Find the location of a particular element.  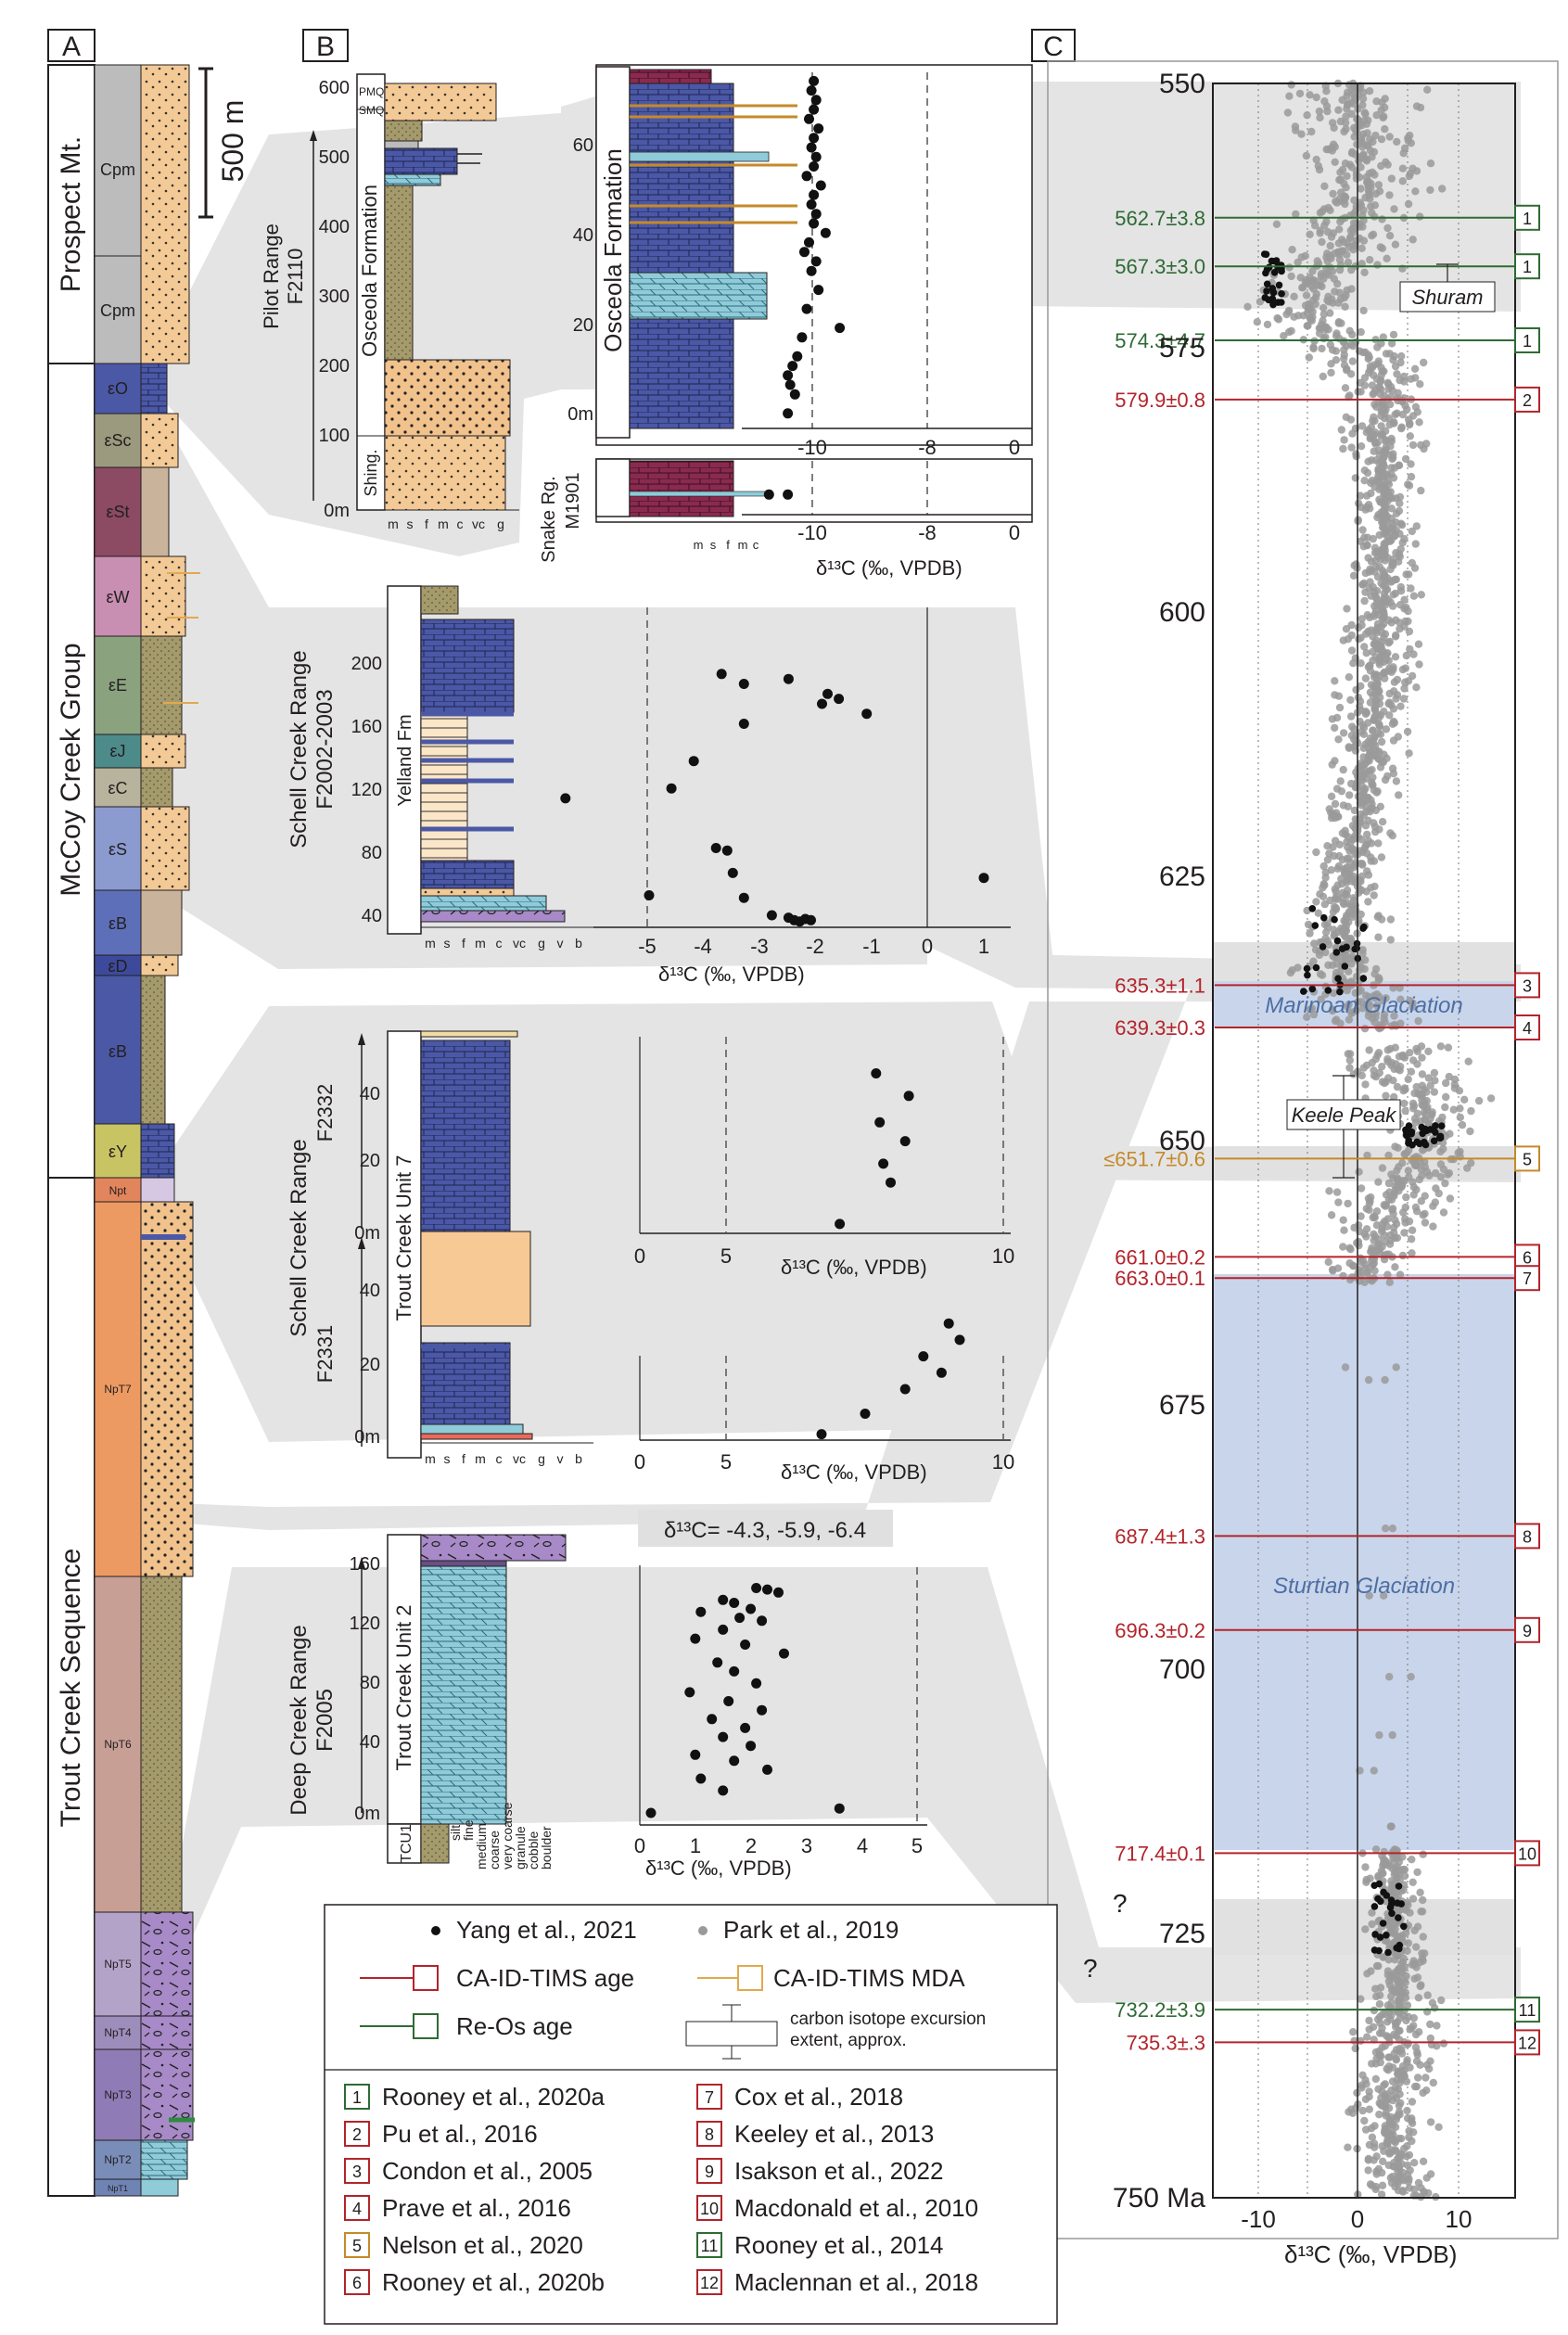

tcu7-lower-xtick-10: 10 is located at coordinates (1003, 1462).